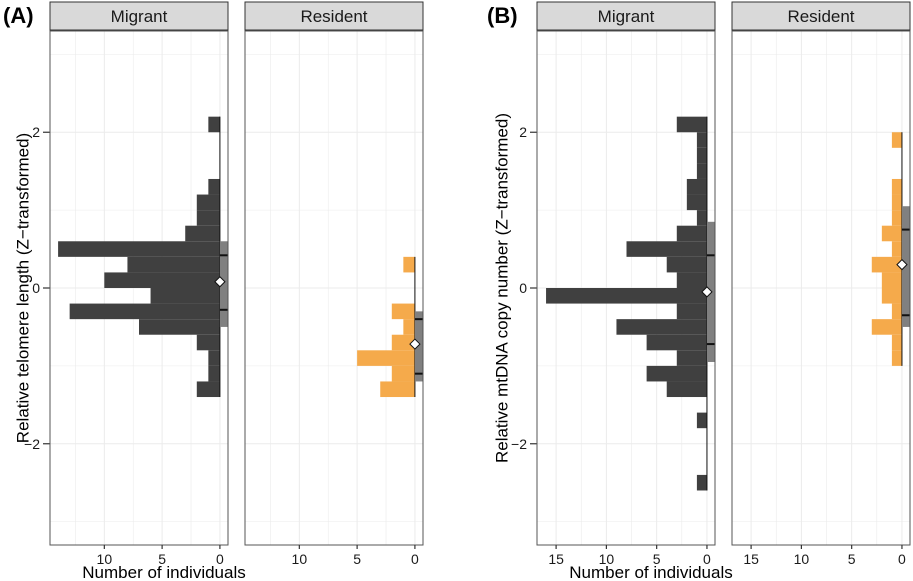 This screenshot has height=581, width=913. I want to click on panel-label: (A), so click(18, 15).